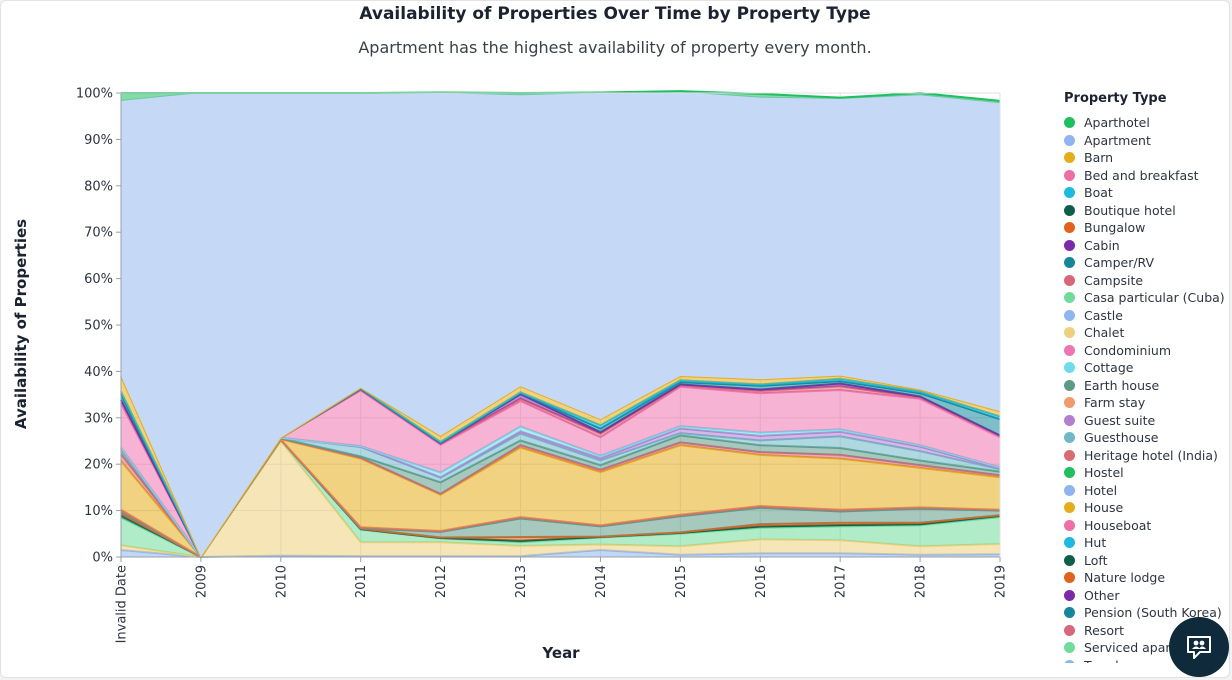 This screenshot has height=680, width=1232. Describe the element at coordinates (1154, 298) in the screenshot. I see `legend-label: Casa particular (Cuba)` at that location.